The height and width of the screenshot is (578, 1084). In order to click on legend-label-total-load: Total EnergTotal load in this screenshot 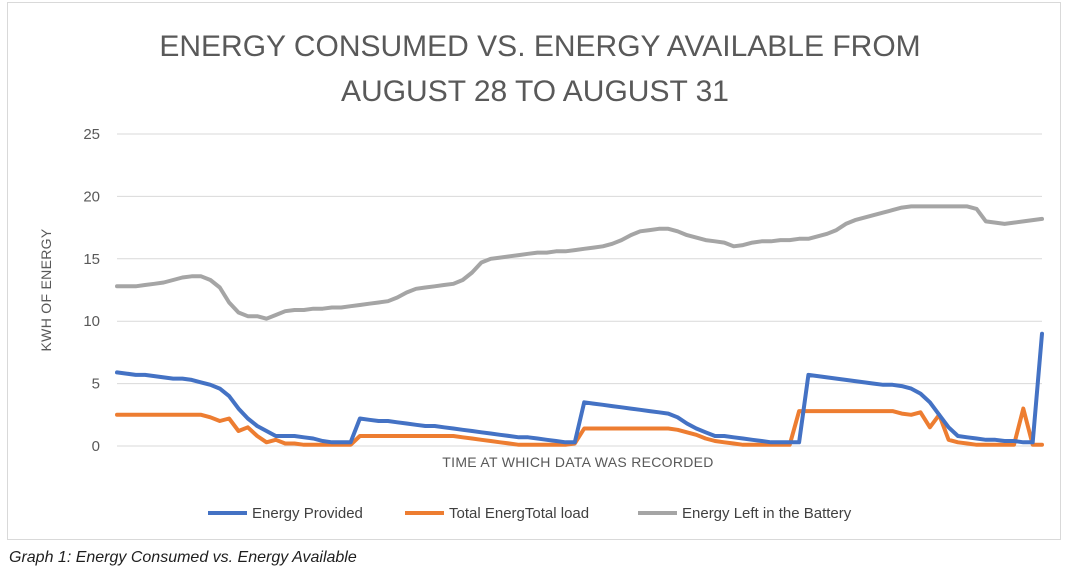, I will do `click(519, 513)`.